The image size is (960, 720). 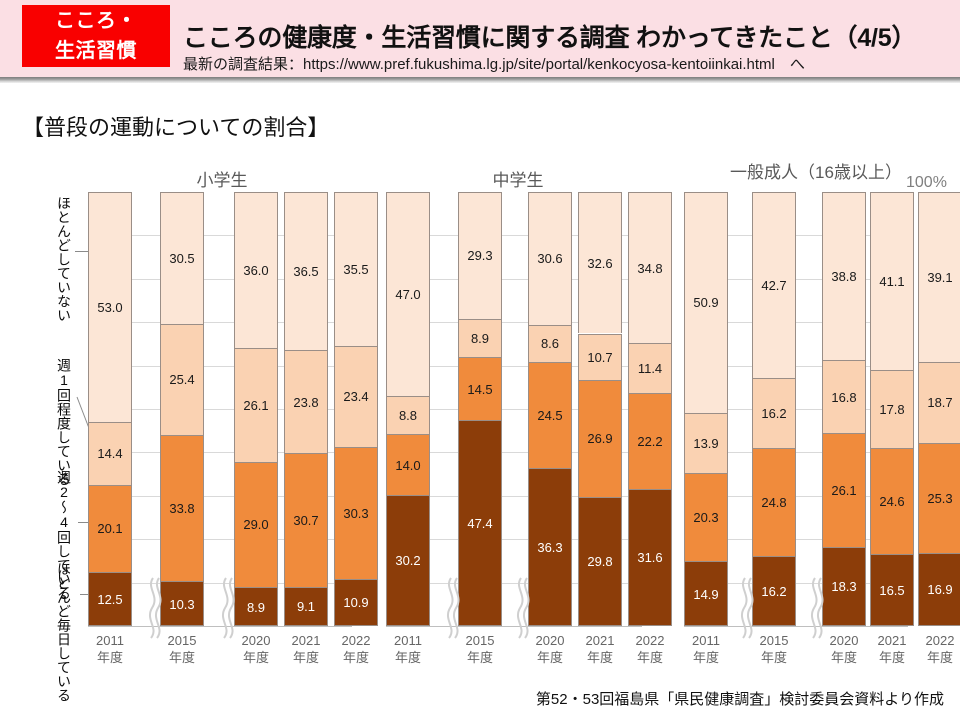 I want to click on bar-segment: 14.5, so click(x=480, y=389).